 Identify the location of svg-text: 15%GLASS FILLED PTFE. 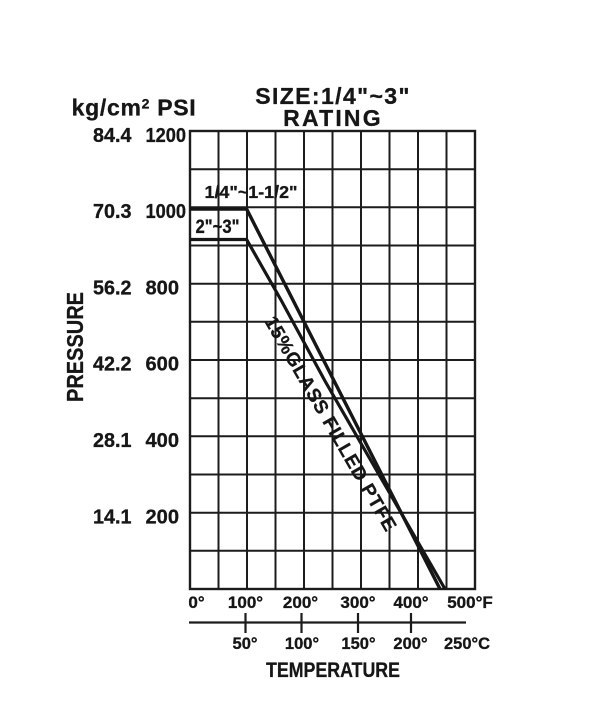
(330, 424).